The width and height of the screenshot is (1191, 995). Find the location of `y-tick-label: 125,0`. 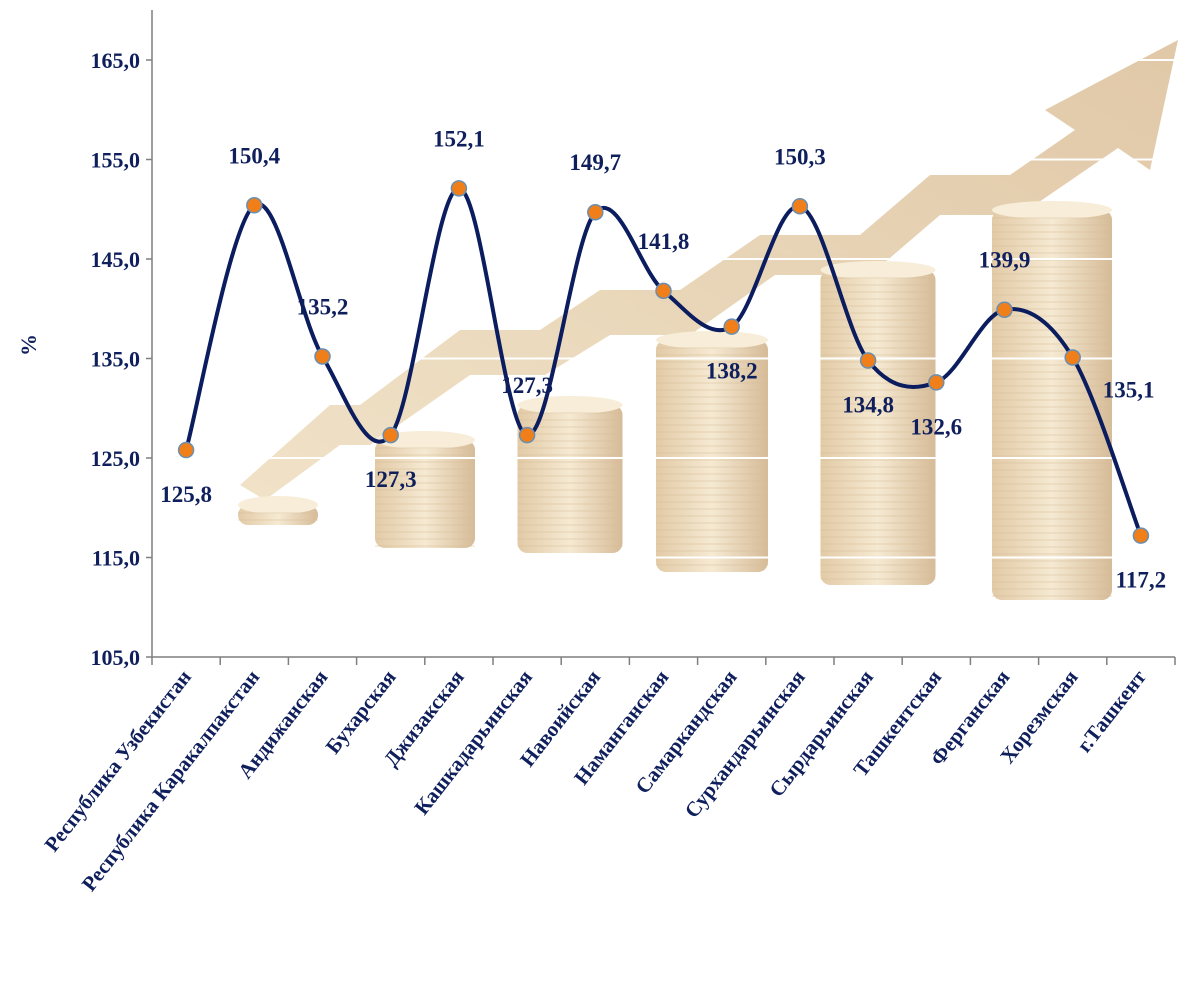

y-tick-label: 125,0 is located at coordinates (116, 458).